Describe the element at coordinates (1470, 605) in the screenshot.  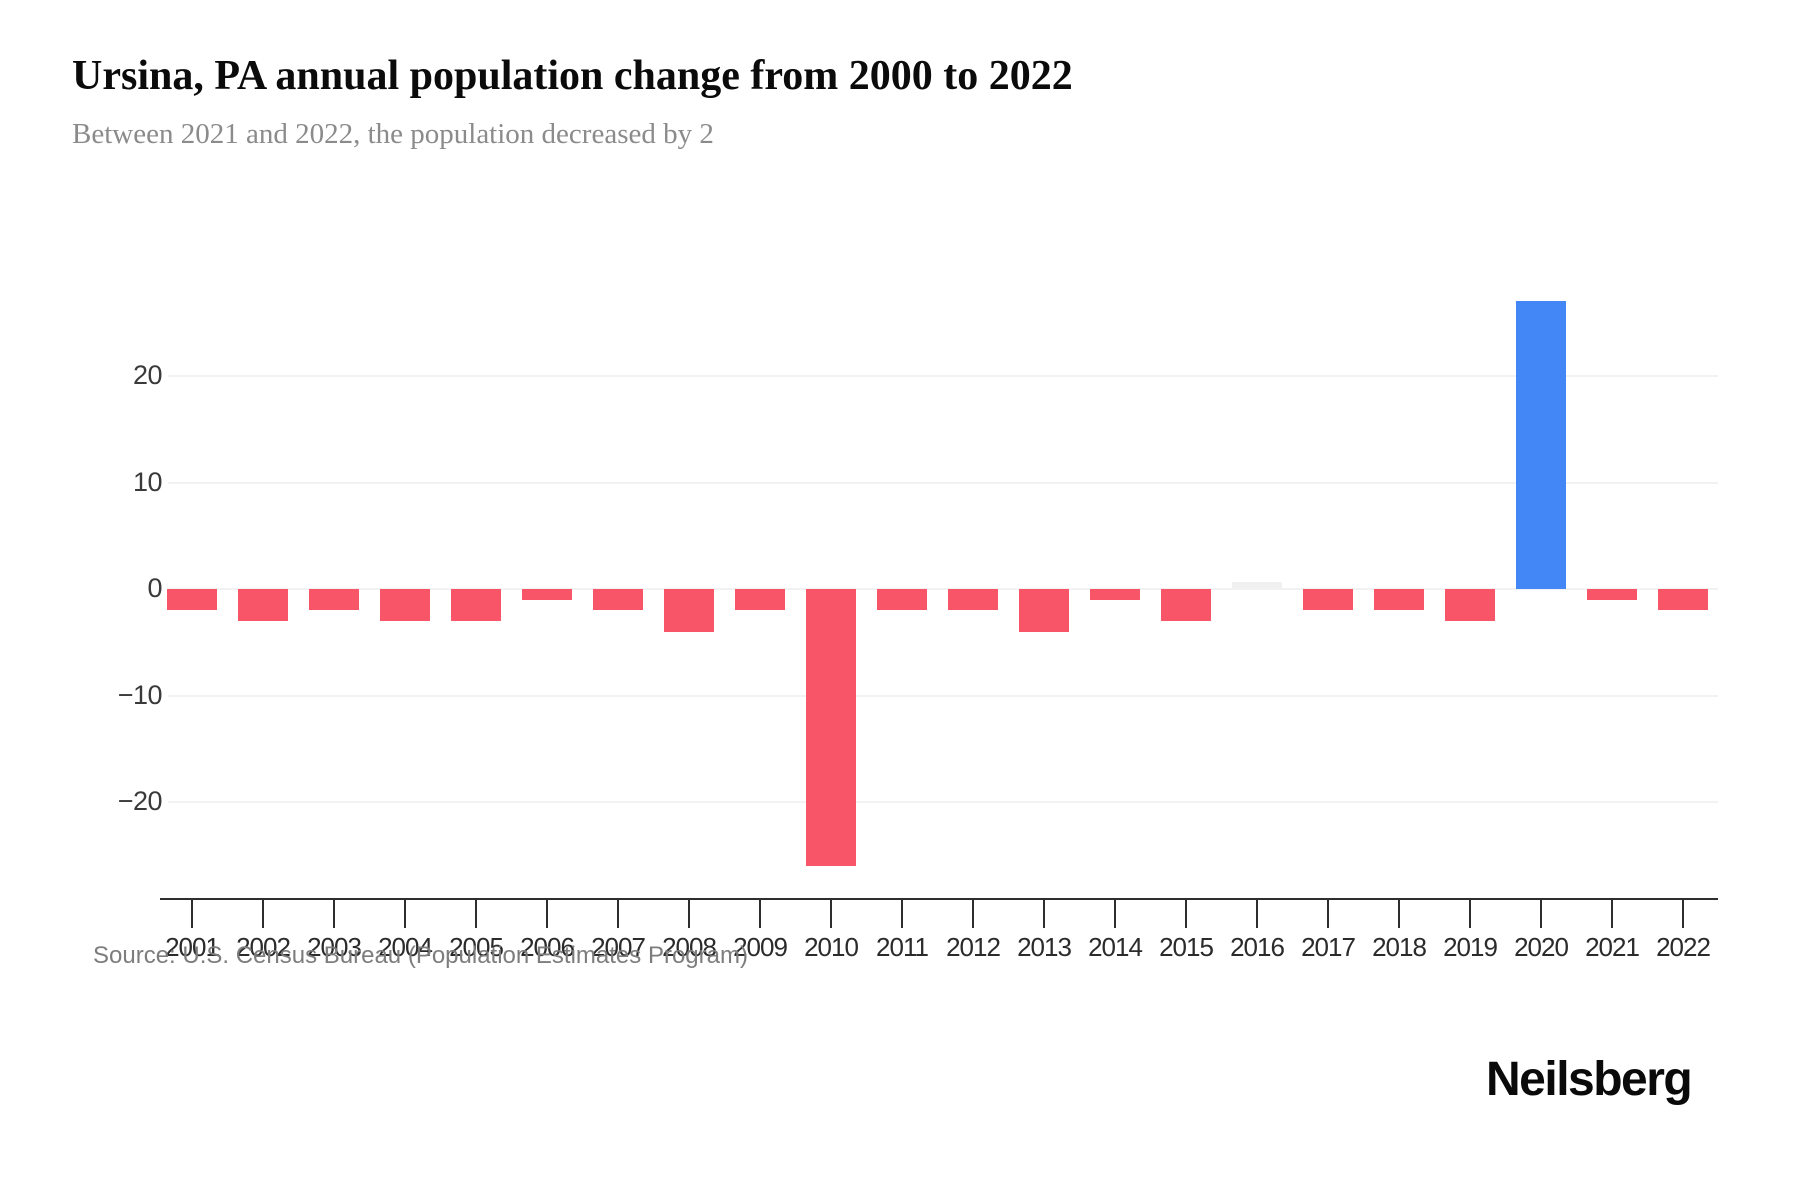
I see `bar-2019` at that location.